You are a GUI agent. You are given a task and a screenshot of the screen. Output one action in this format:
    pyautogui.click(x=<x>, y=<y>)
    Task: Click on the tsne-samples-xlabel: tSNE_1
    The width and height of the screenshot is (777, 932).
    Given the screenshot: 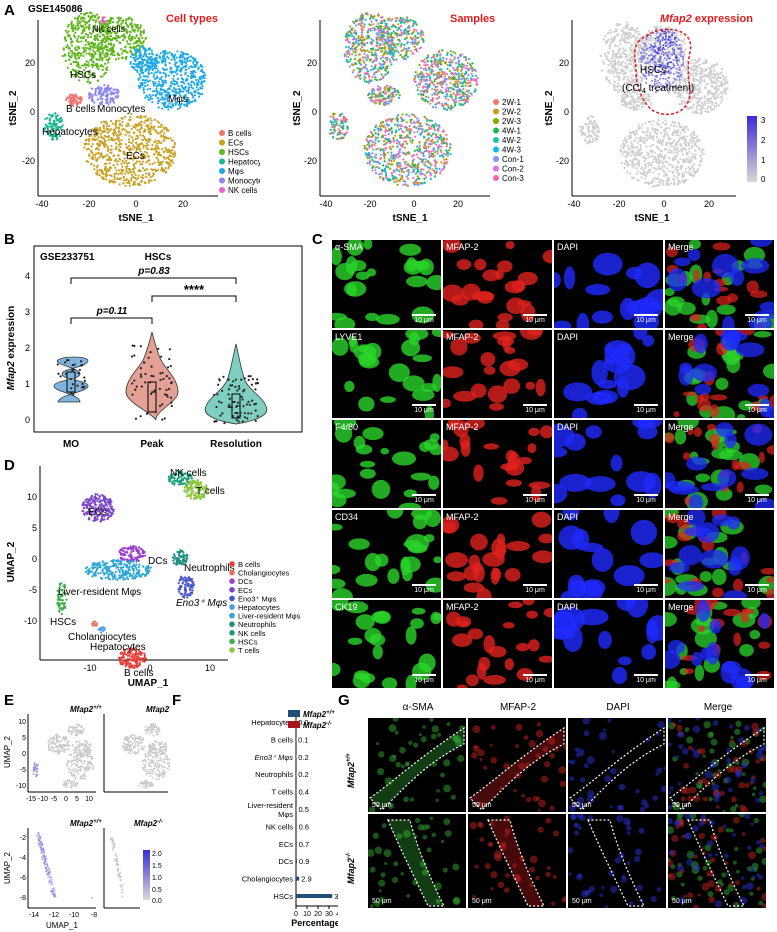 What is the action you would take?
    pyautogui.click(x=409, y=218)
    